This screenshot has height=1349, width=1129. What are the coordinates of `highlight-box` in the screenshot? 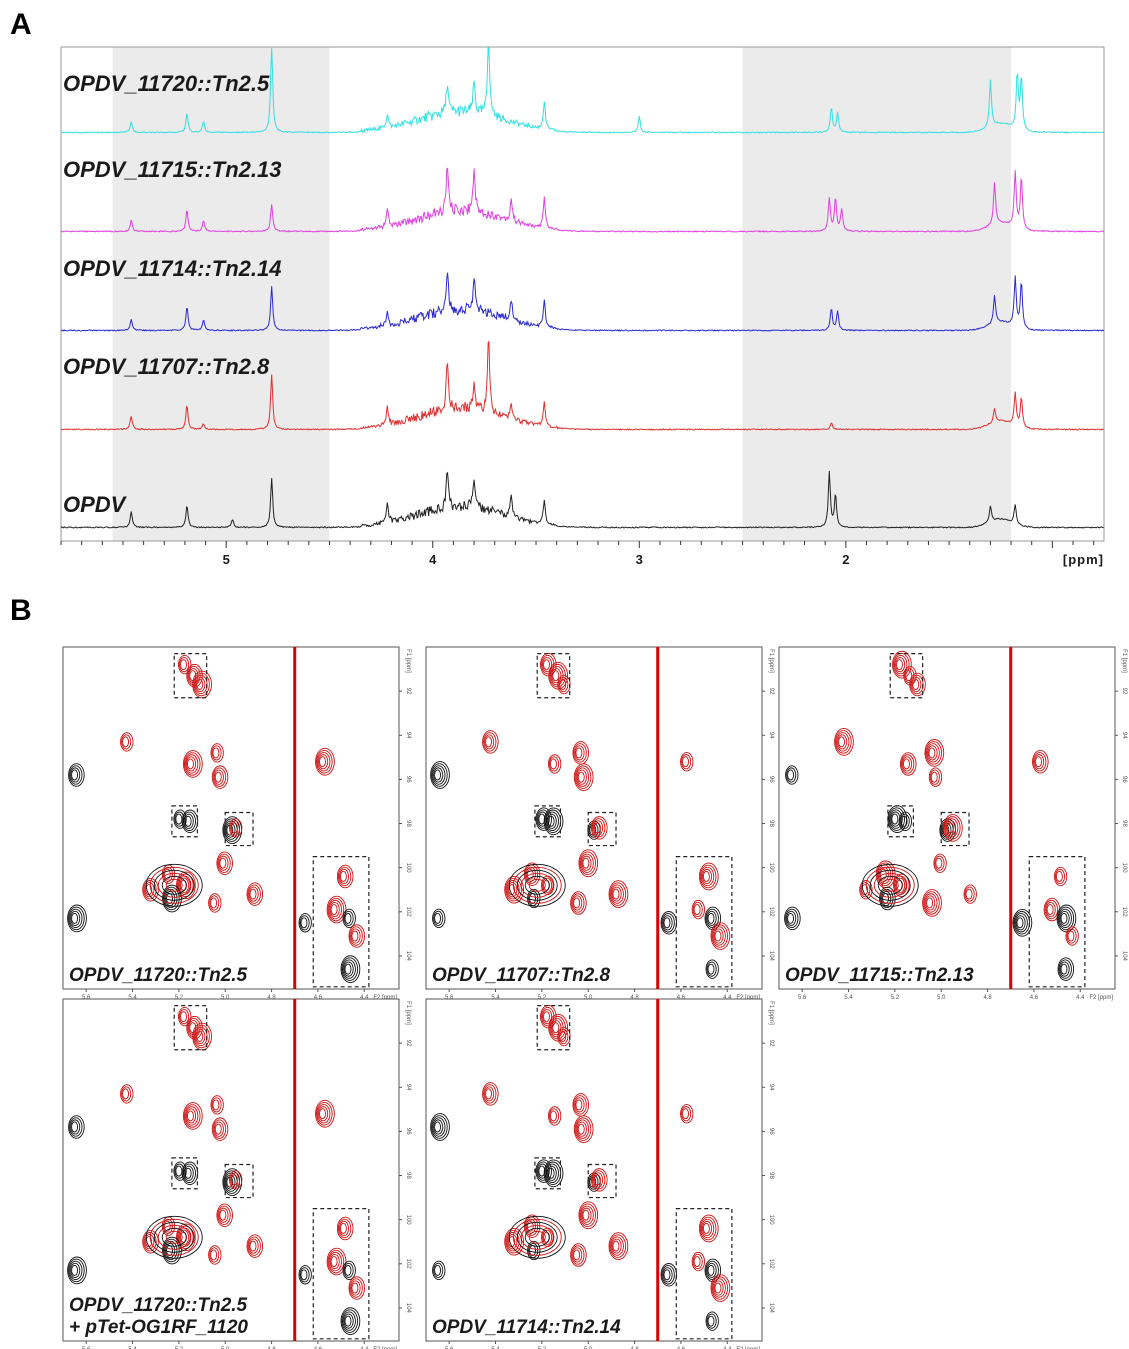 It's located at (190, 1028).